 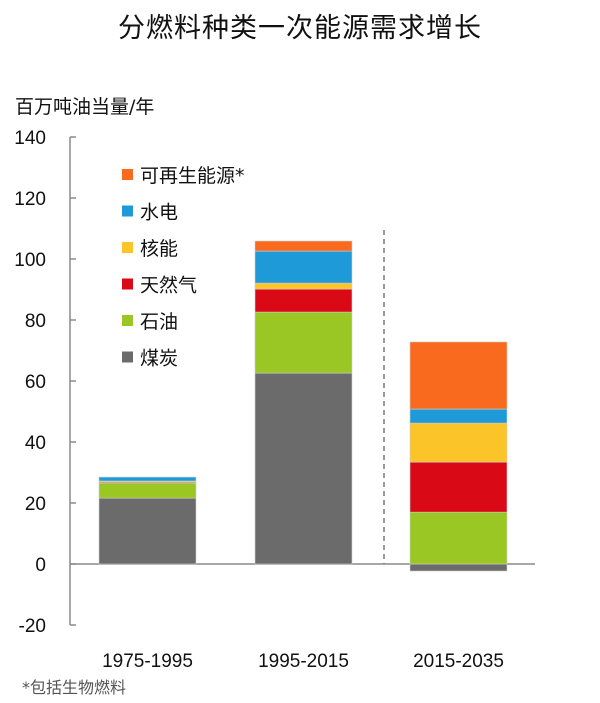 I want to click on footnote: *包括生物燃料, so click(x=74, y=687).